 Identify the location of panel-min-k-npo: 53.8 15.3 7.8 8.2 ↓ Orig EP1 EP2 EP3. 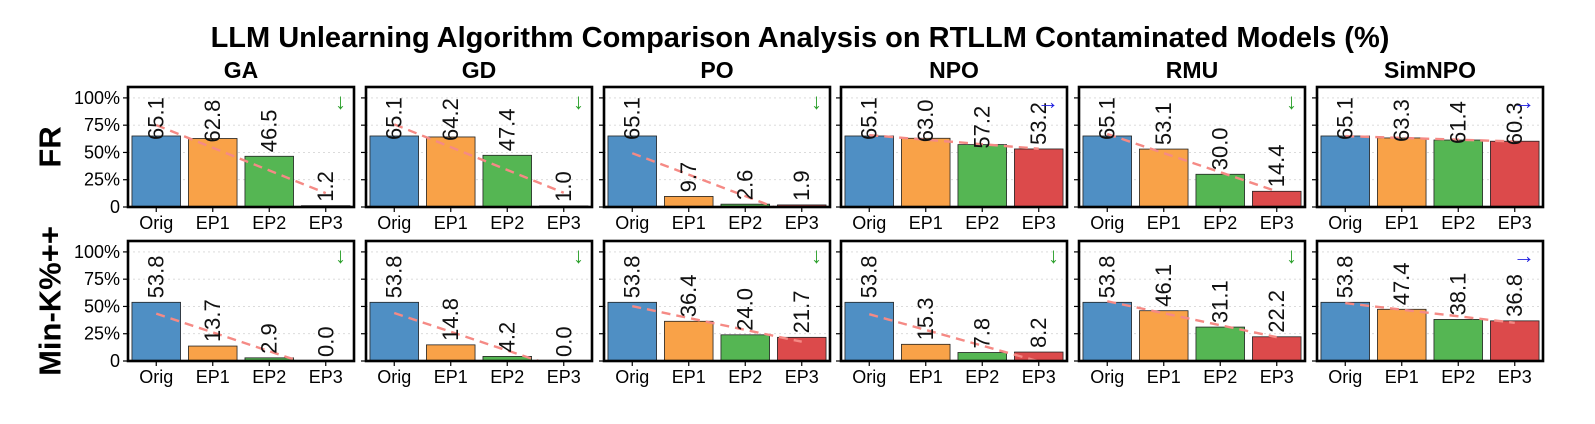
(952, 313).